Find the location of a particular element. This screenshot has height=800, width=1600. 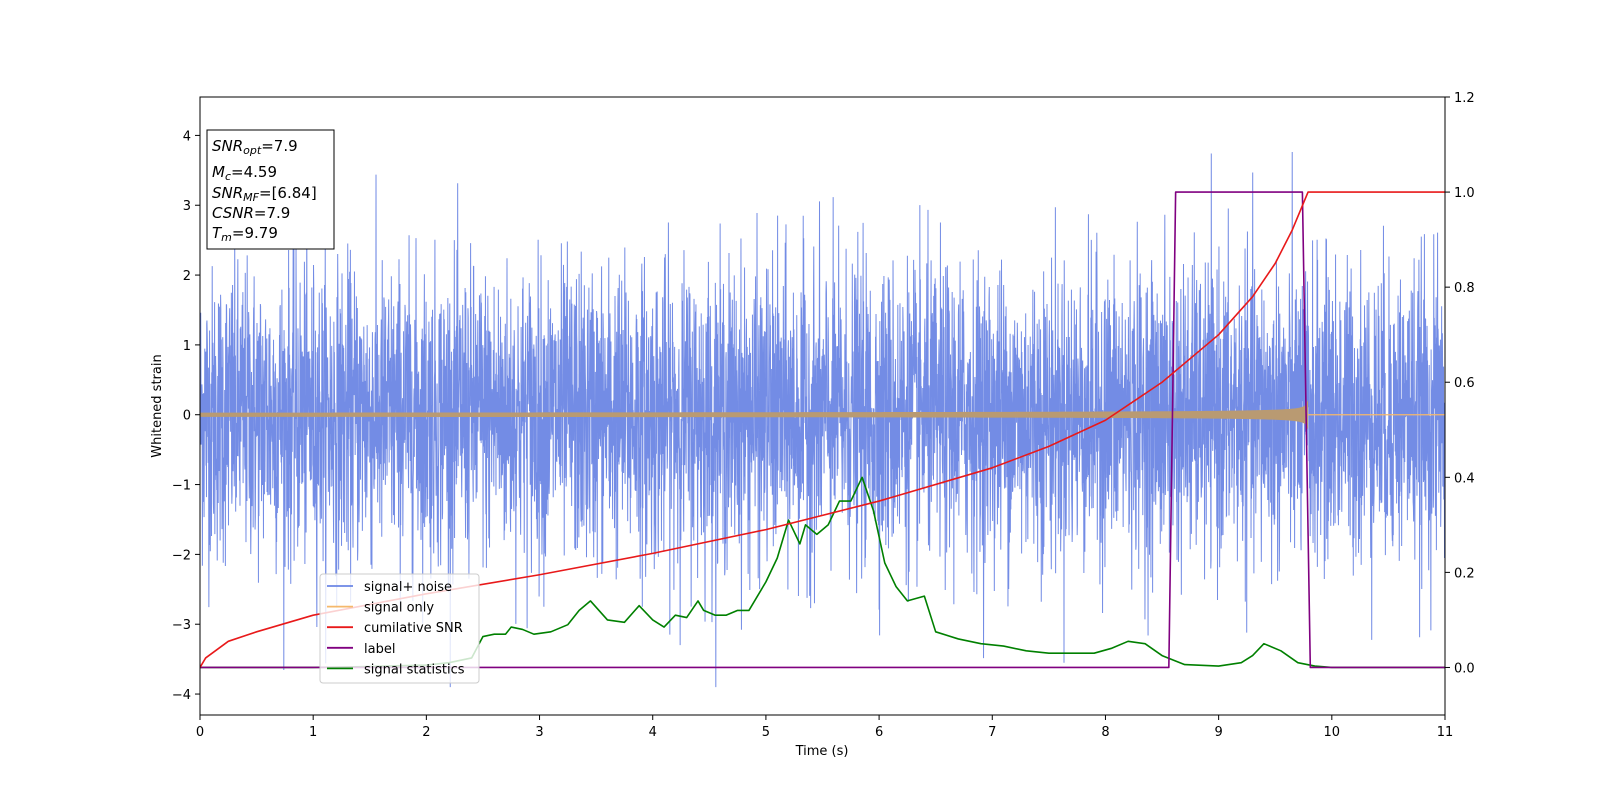

legend-label: signal only is located at coordinates (399, 608).